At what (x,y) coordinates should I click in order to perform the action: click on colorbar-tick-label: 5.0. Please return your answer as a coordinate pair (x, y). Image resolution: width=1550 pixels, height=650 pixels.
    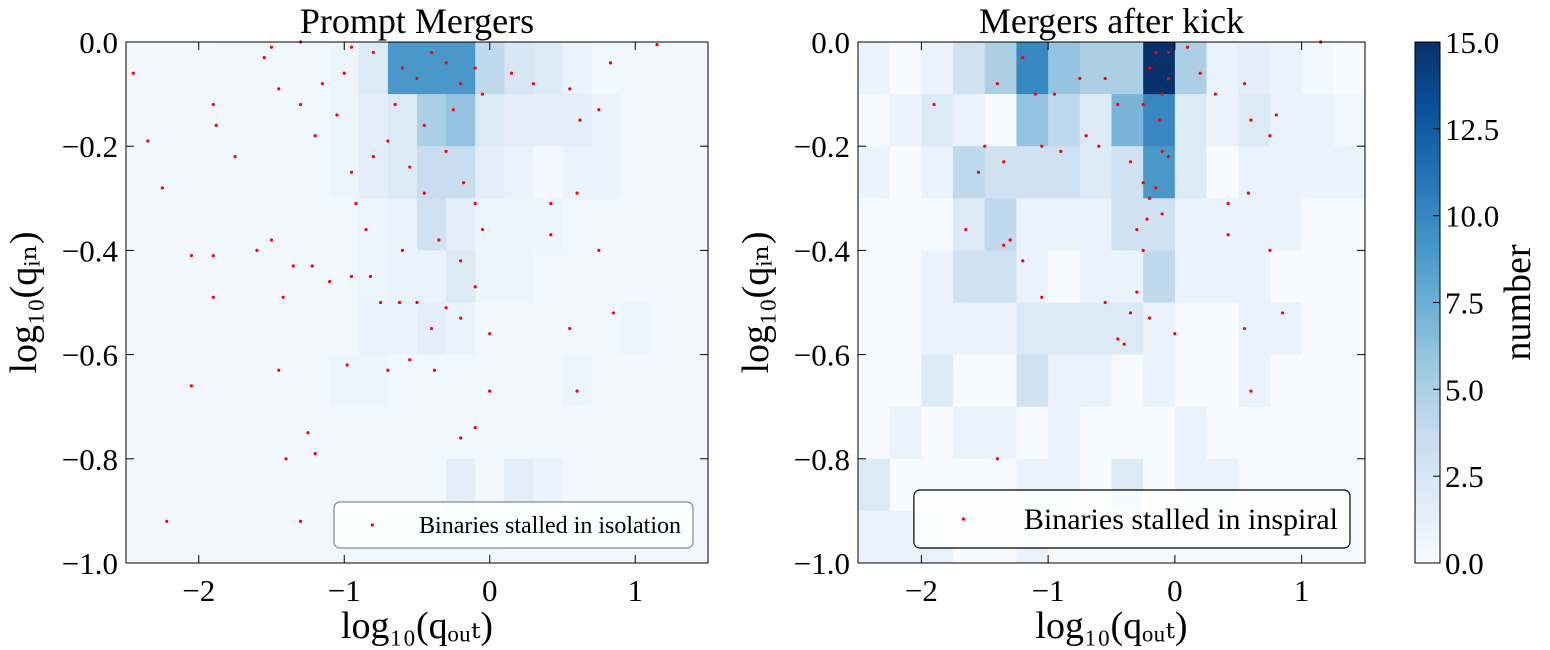
    Looking at the image, I should click on (1464, 389).